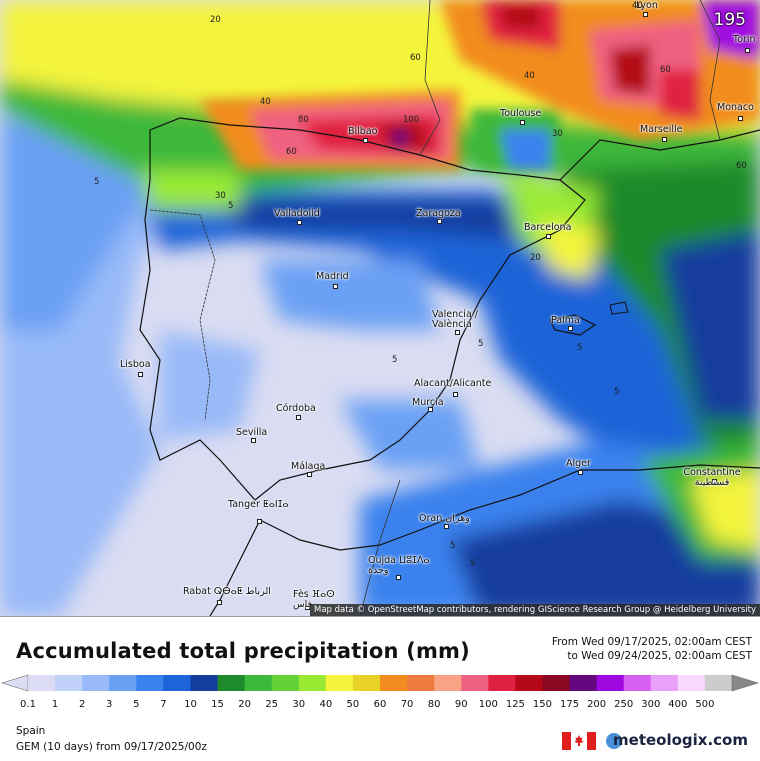  Describe the element at coordinates (428, 402) in the screenshot. I see `city-label-murcia: Murcia` at that location.